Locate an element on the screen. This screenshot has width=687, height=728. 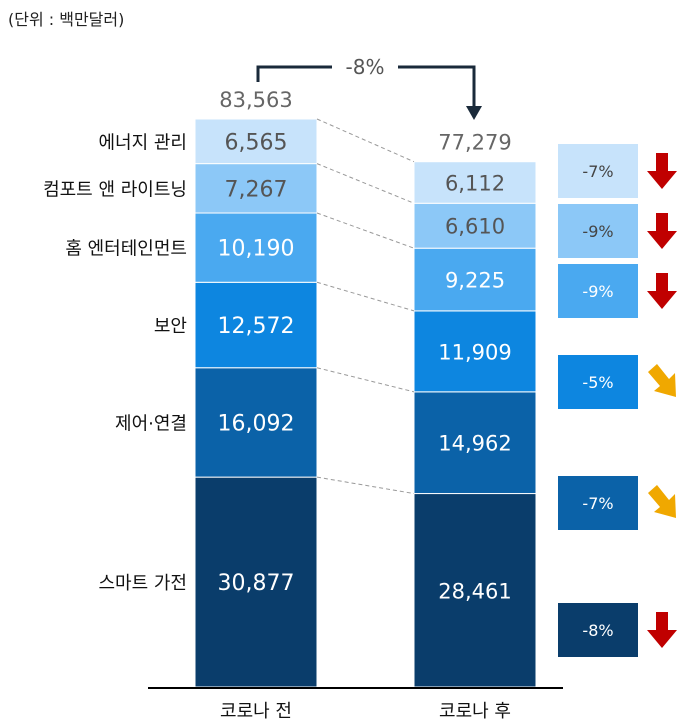
bar-value-label: 16,092 is located at coordinates (256, 423).